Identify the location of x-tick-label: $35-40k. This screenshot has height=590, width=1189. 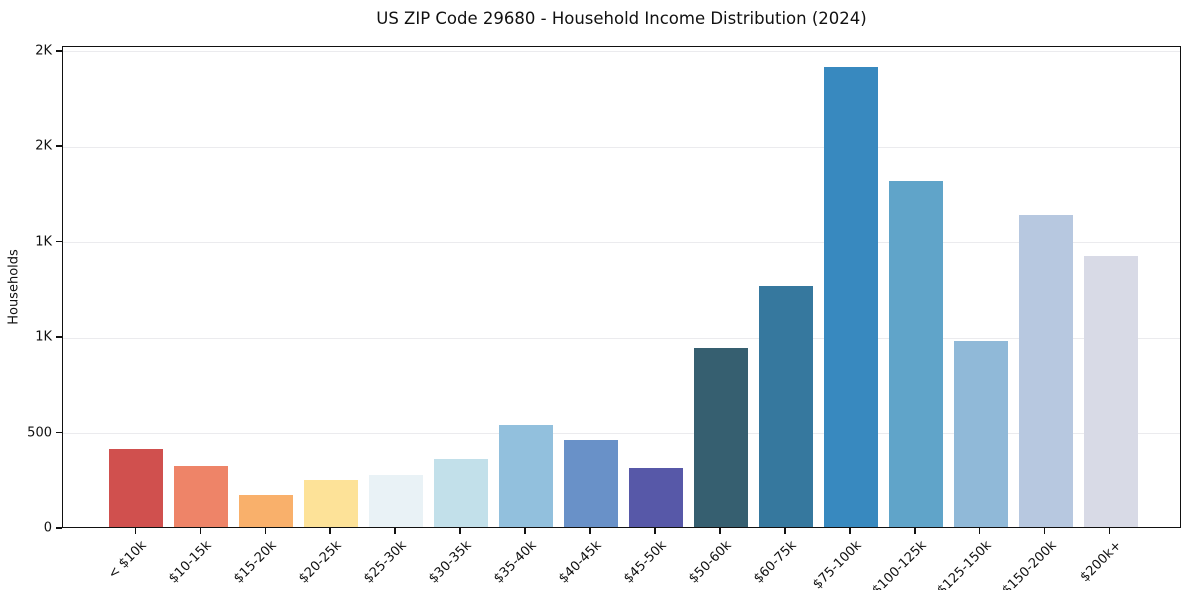
(515, 562).